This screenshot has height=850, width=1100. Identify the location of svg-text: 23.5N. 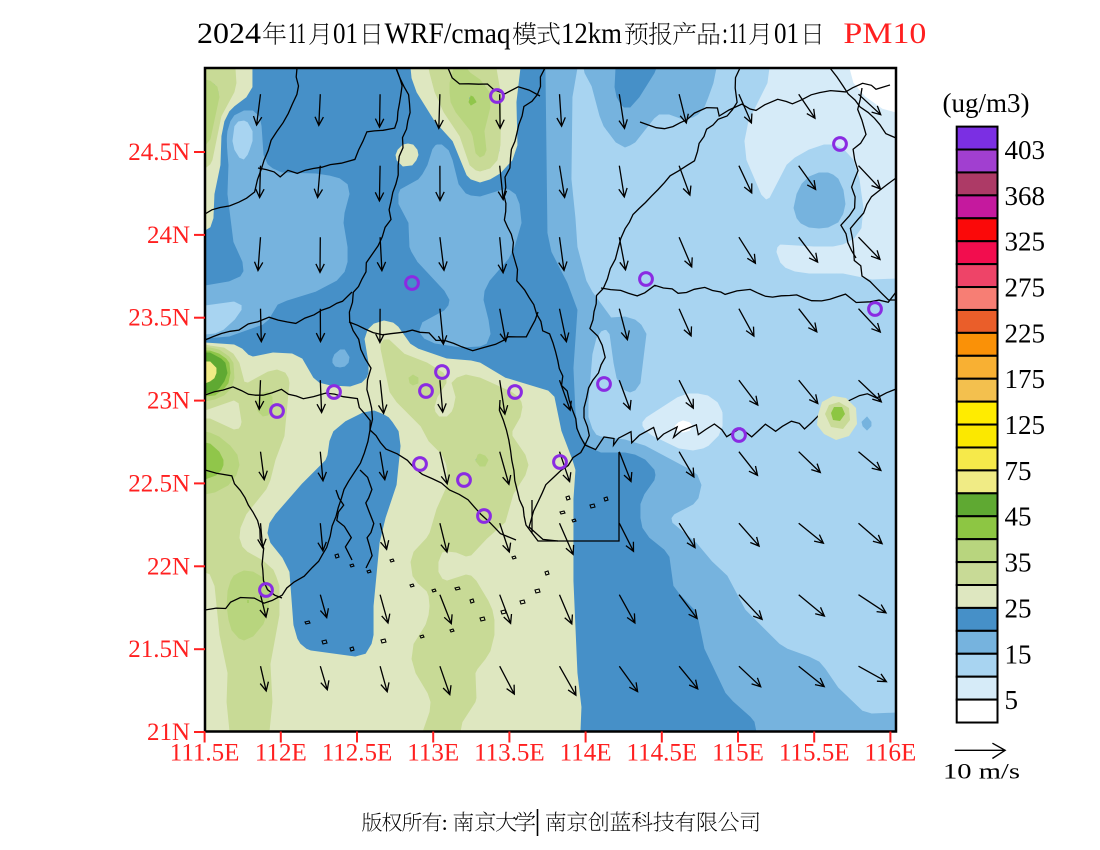
(159, 318).